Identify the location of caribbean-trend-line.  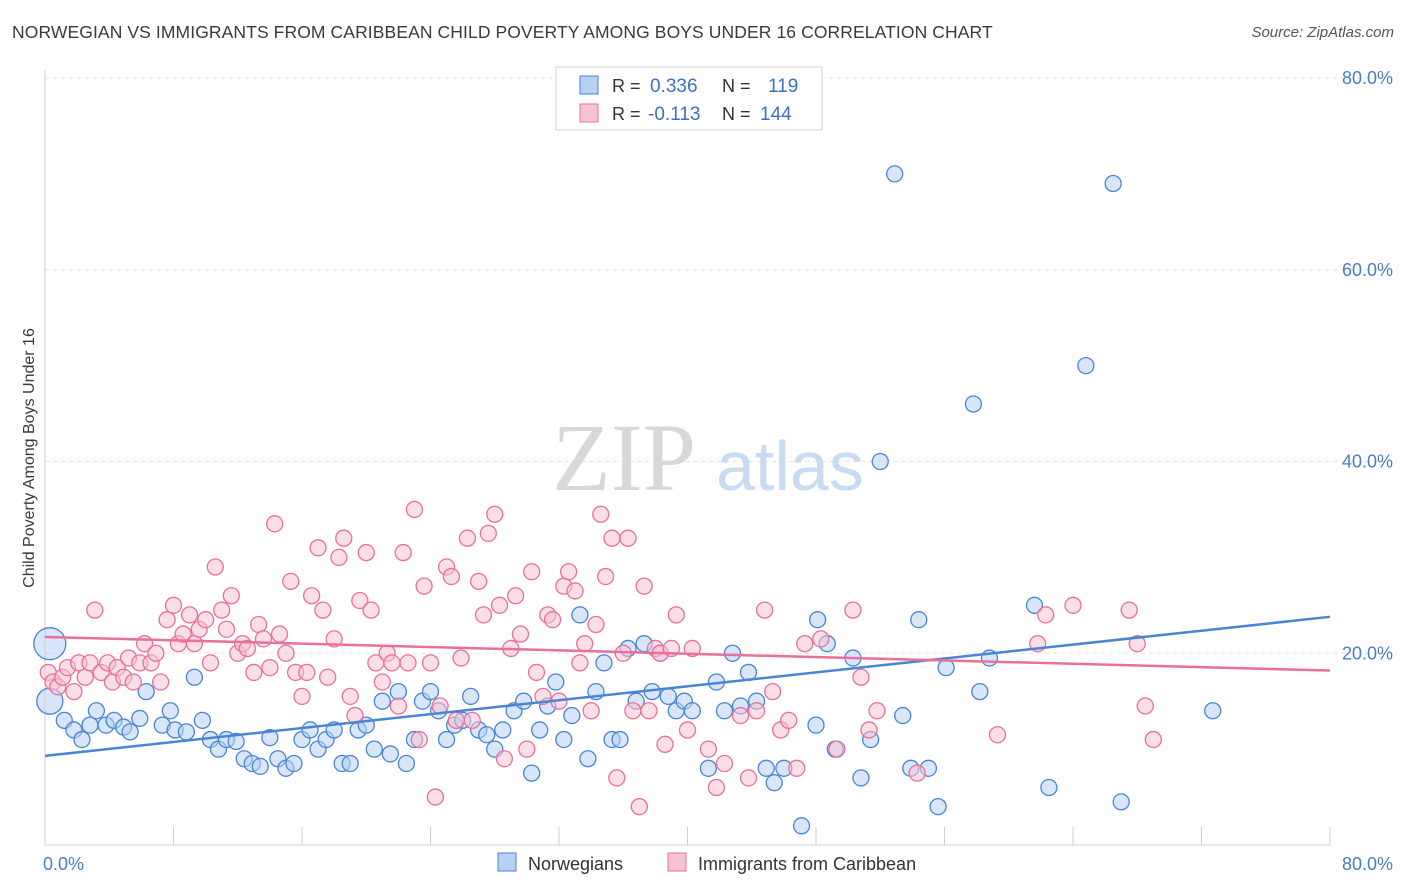
(687, 653).